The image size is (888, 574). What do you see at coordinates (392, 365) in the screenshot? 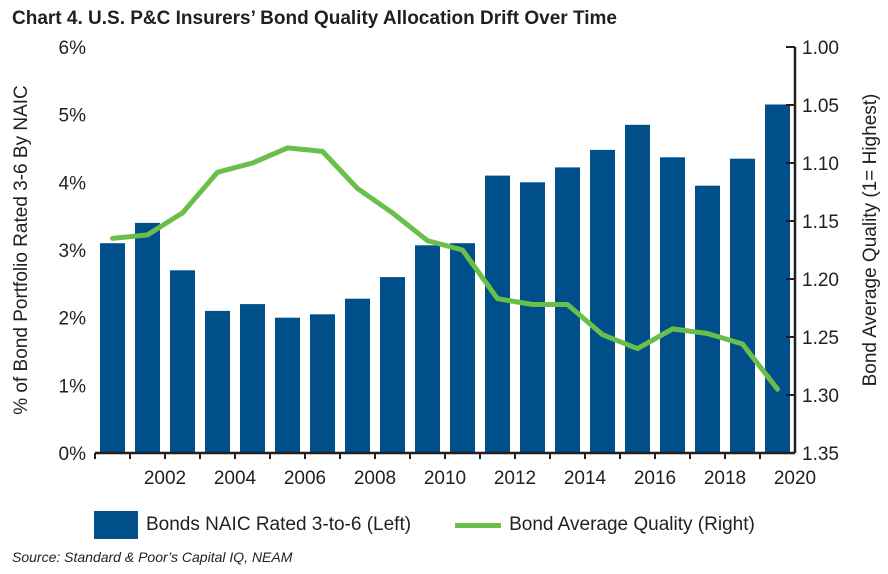
I see `bar-2008` at bounding box center [392, 365].